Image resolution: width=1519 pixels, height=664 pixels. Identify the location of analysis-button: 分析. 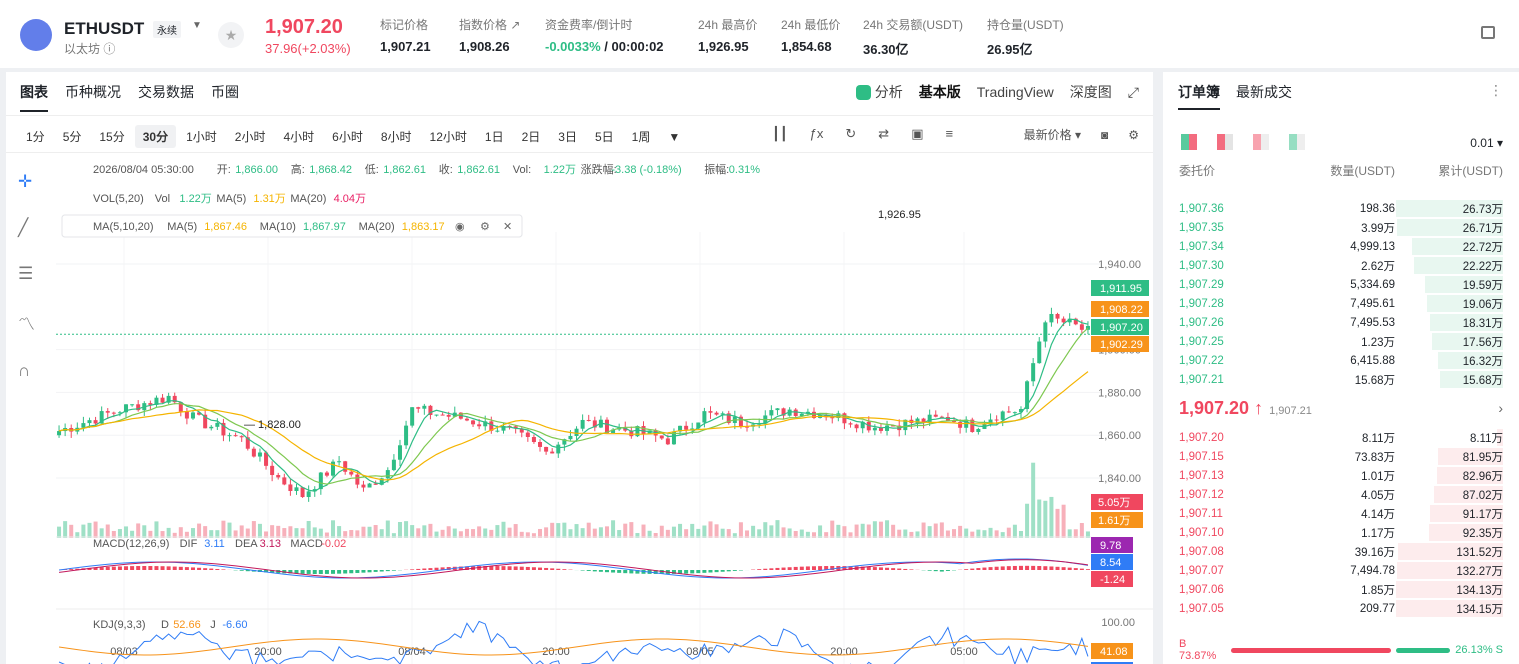
(879, 92).